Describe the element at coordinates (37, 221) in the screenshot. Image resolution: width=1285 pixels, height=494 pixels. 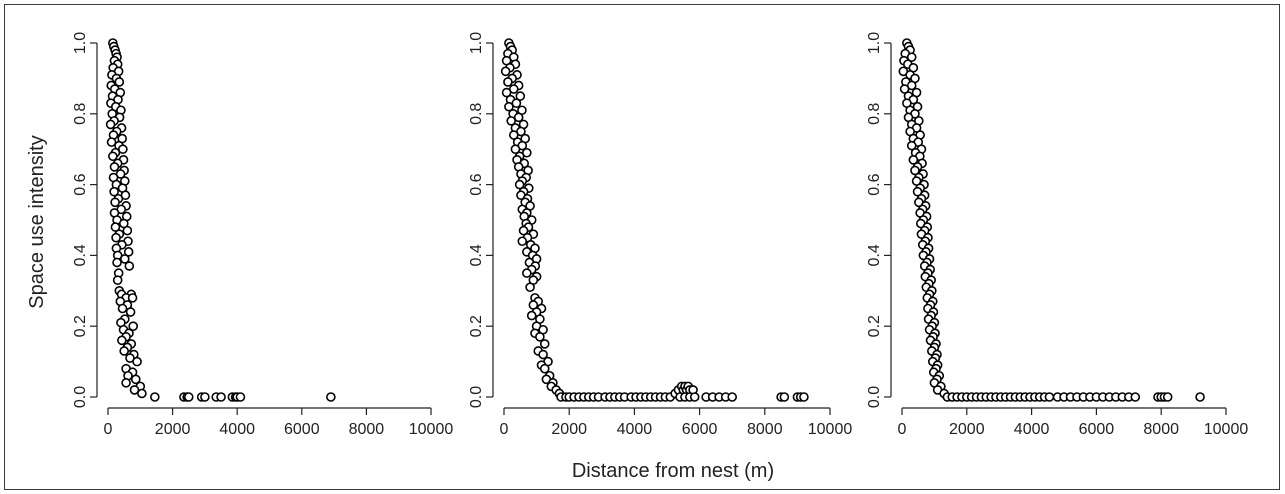
I see `y-axis-title: Space use intensity` at that location.